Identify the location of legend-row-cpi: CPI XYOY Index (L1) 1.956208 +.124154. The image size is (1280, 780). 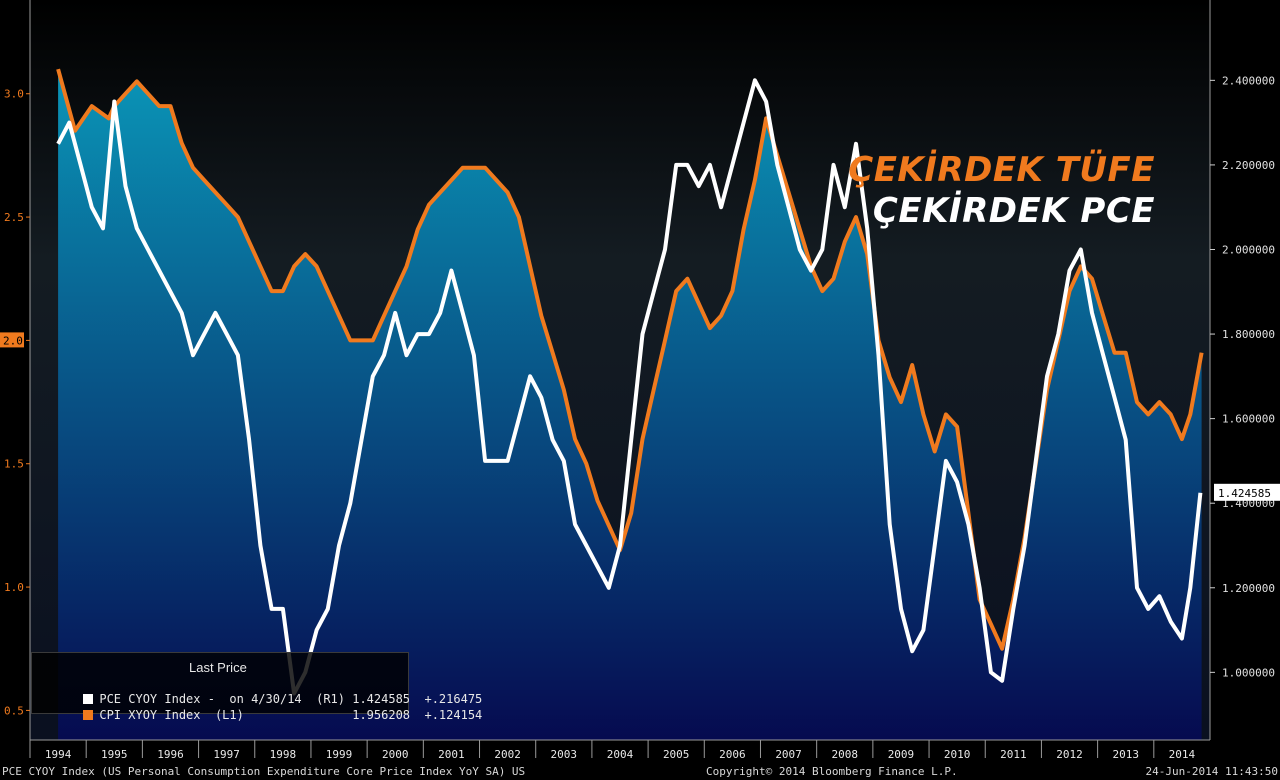
(261, 715).